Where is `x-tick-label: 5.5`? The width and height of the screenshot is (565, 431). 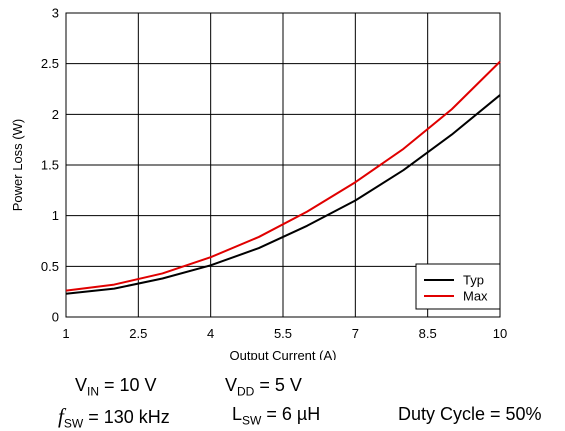
x-tick-label: 5.5 is located at coordinates (283, 333).